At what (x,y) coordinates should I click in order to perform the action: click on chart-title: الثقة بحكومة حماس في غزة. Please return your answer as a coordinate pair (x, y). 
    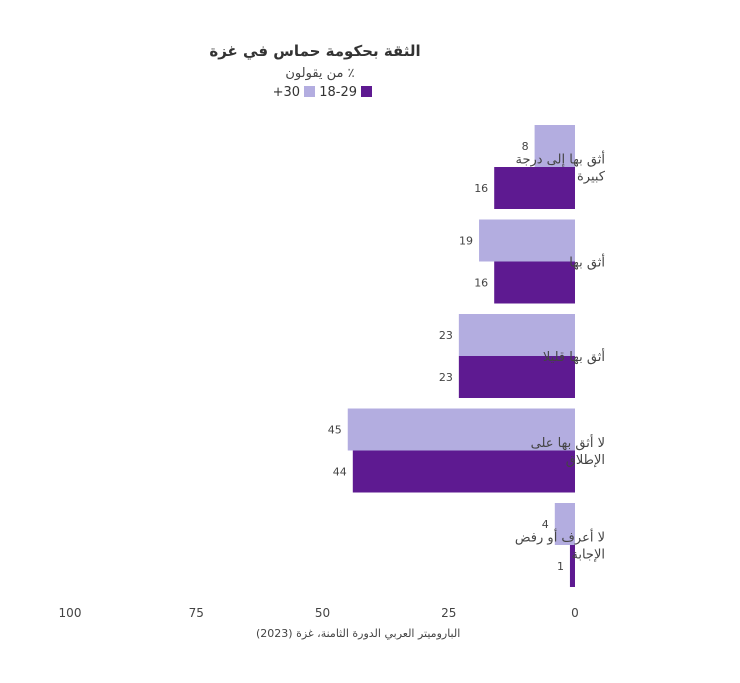
    Looking at the image, I should click on (314, 51).